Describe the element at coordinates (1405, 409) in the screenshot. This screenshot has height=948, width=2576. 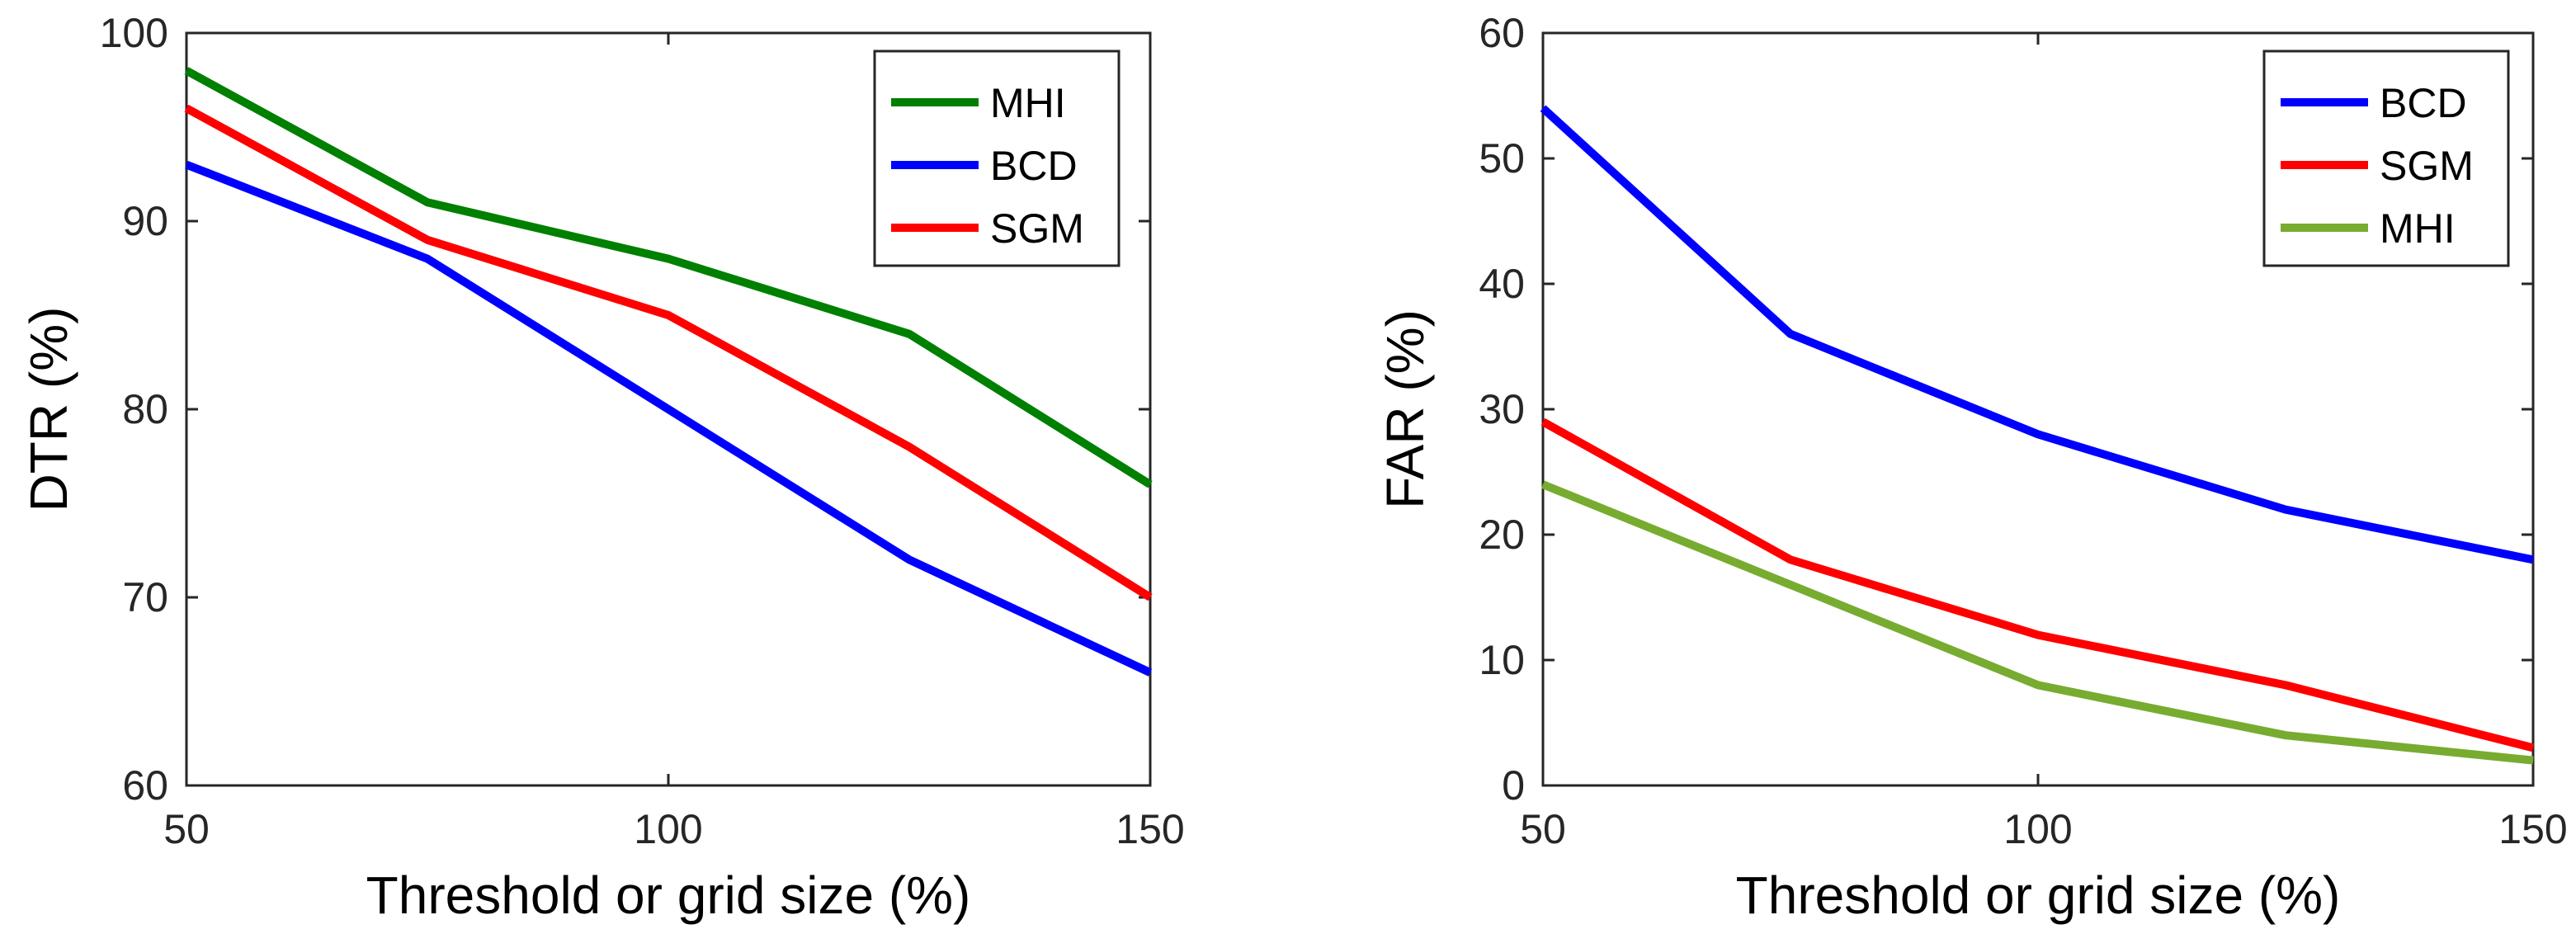
I see `y-axis-label: FAR (%)` at that location.